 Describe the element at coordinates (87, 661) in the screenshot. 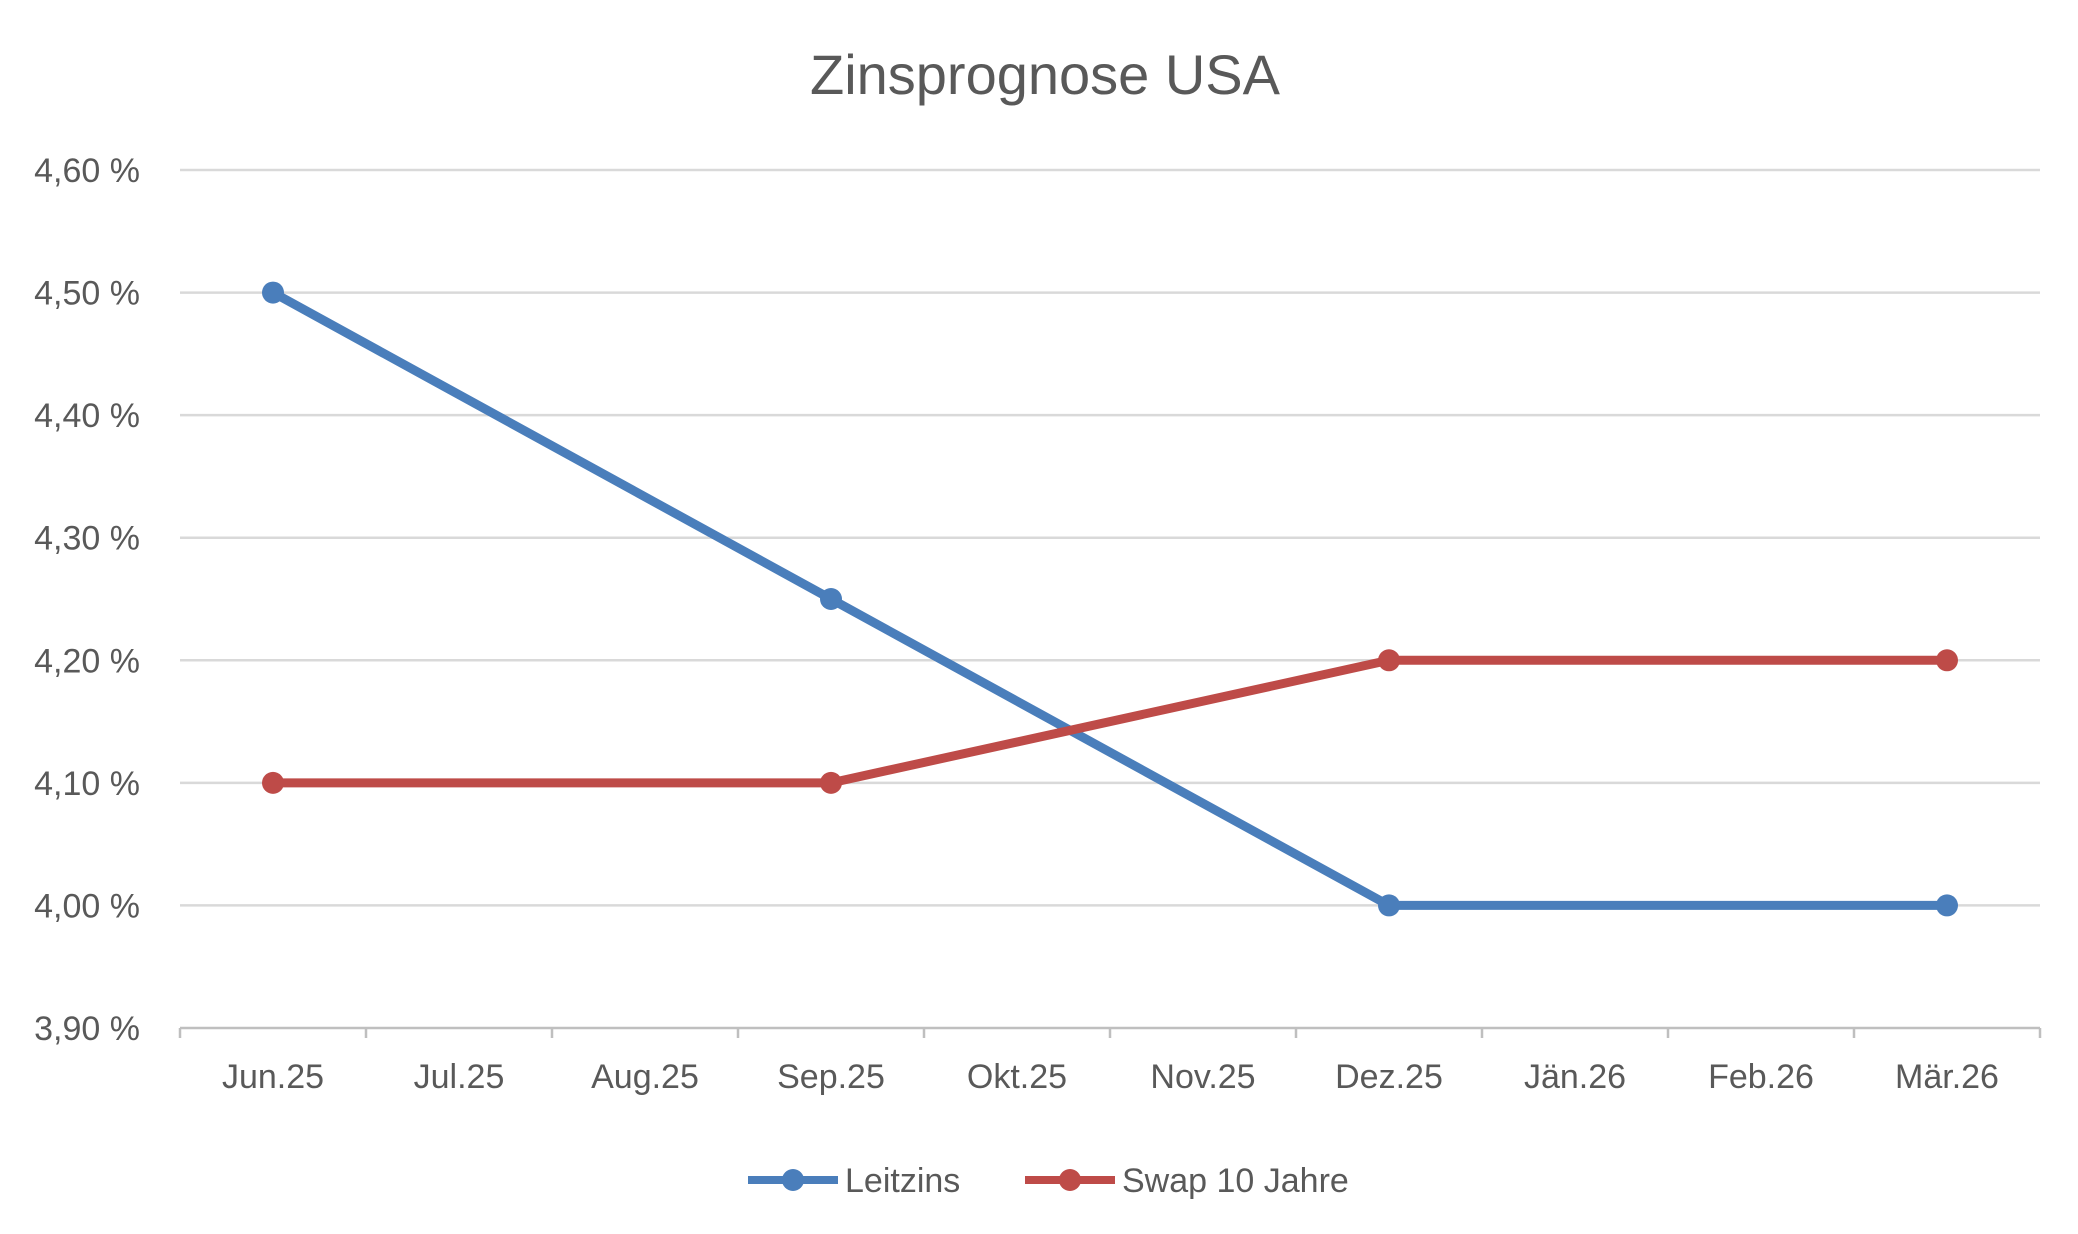

I see `y-tick-label: 4,20 %` at that location.